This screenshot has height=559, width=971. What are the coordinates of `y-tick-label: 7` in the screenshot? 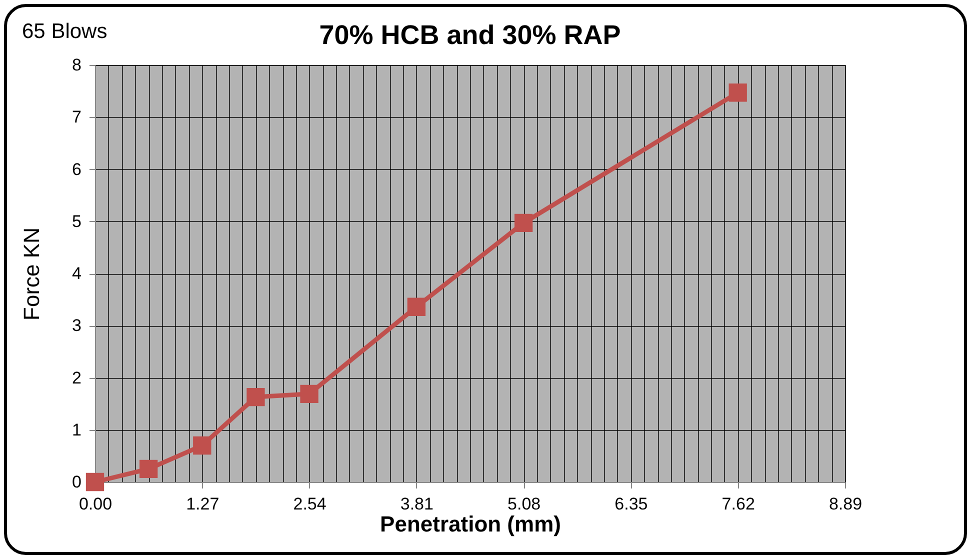 It's located at (77, 117).